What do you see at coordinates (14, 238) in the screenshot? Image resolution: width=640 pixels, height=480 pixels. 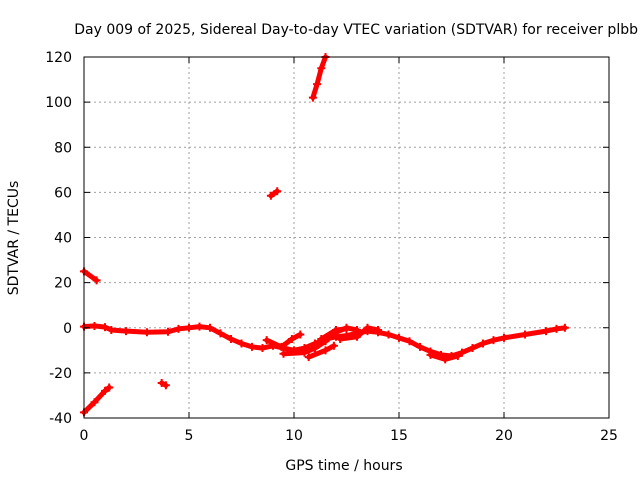 I see `y-axis-label: SDTVAR / TECUs` at bounding box center [14, 238].